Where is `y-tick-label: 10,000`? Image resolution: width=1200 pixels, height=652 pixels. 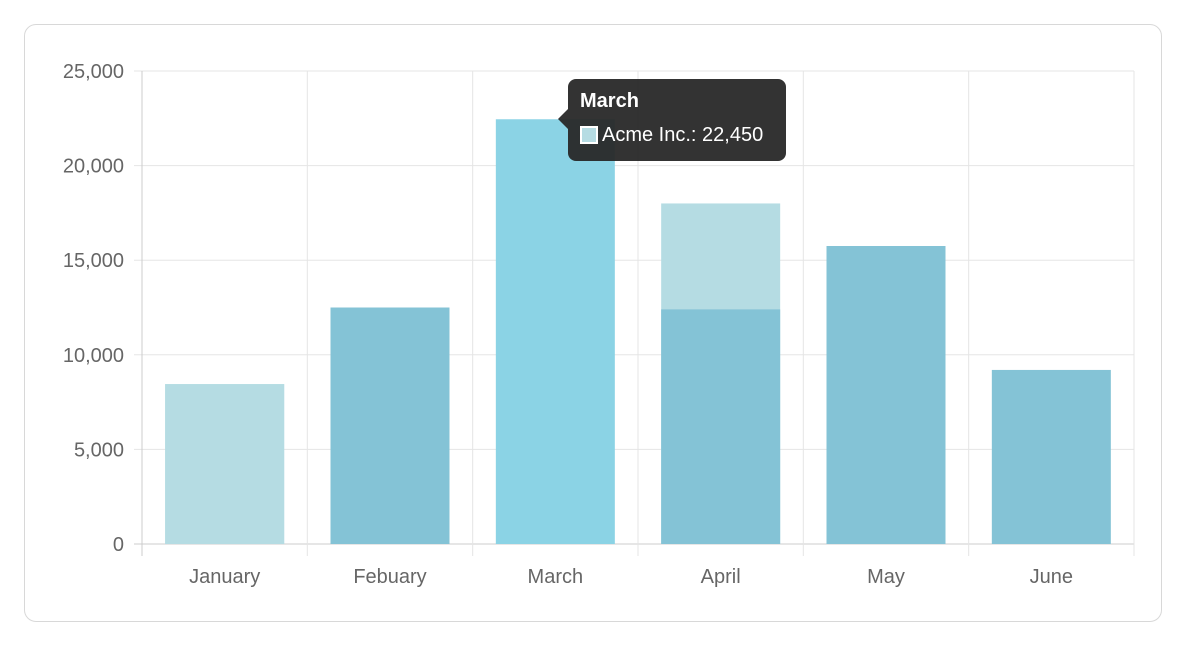
y-tick-label: 10,000 is located at coordinates (93, 356).